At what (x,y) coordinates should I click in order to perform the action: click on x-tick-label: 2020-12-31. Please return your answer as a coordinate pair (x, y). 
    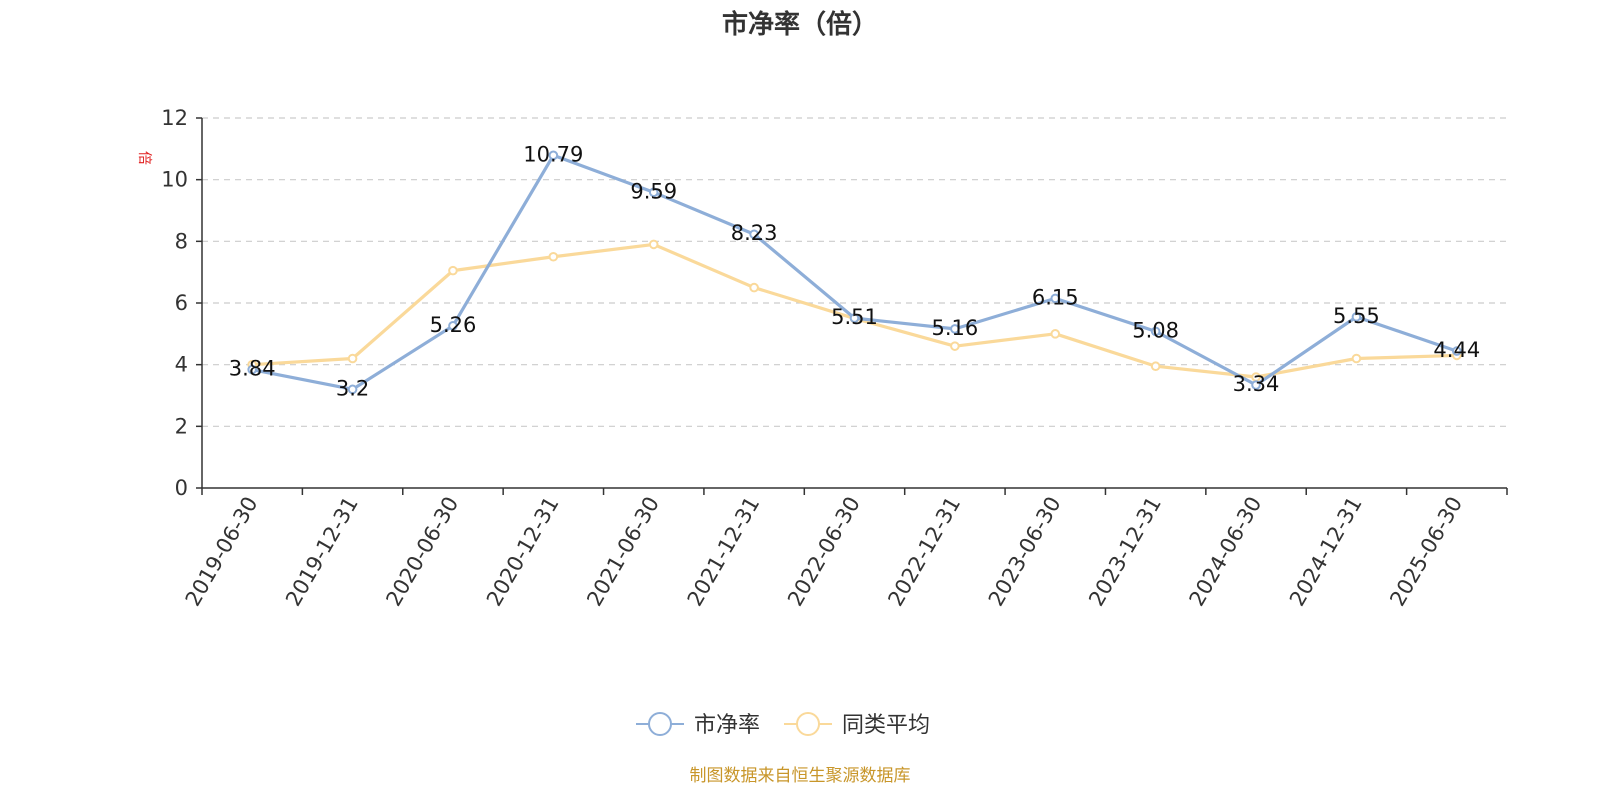
    Looking at the image, I should click on (523, 552).